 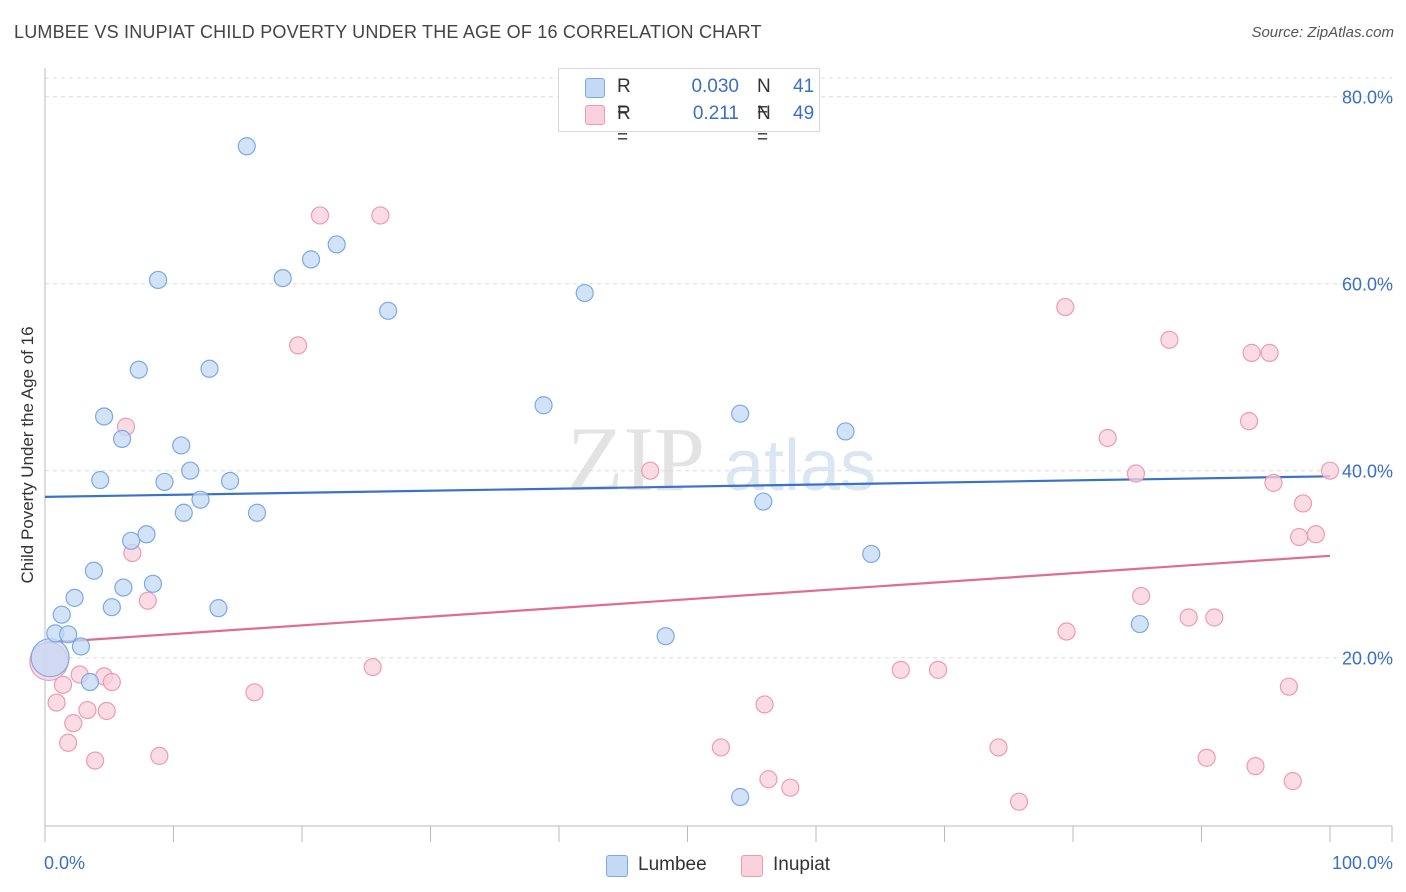 I want to click on x-tick-label: 100.0%, so click(x=1362, y=863).